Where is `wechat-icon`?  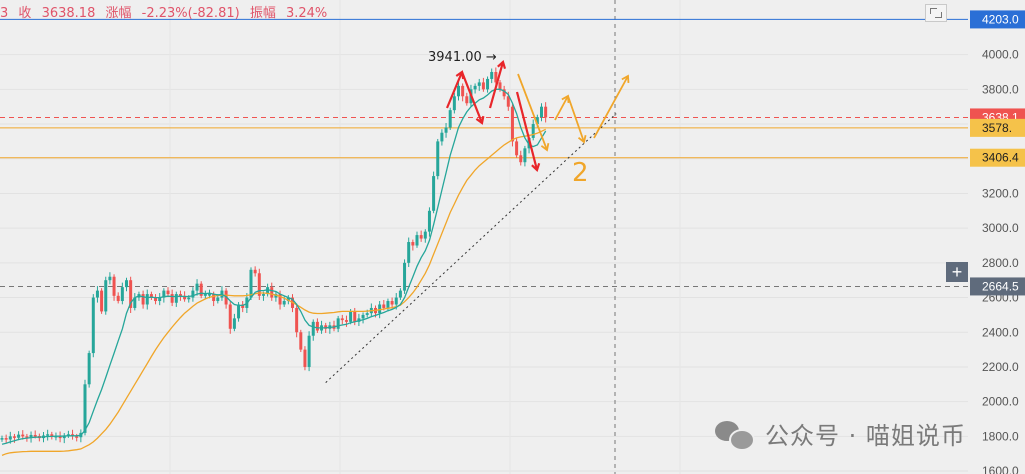 wechat-icon is located at coordinates (735, 435).